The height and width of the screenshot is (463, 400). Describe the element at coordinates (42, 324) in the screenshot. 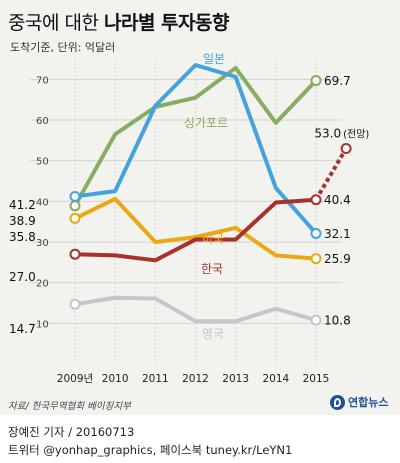

I see `y-tick-label: 10` at that location.